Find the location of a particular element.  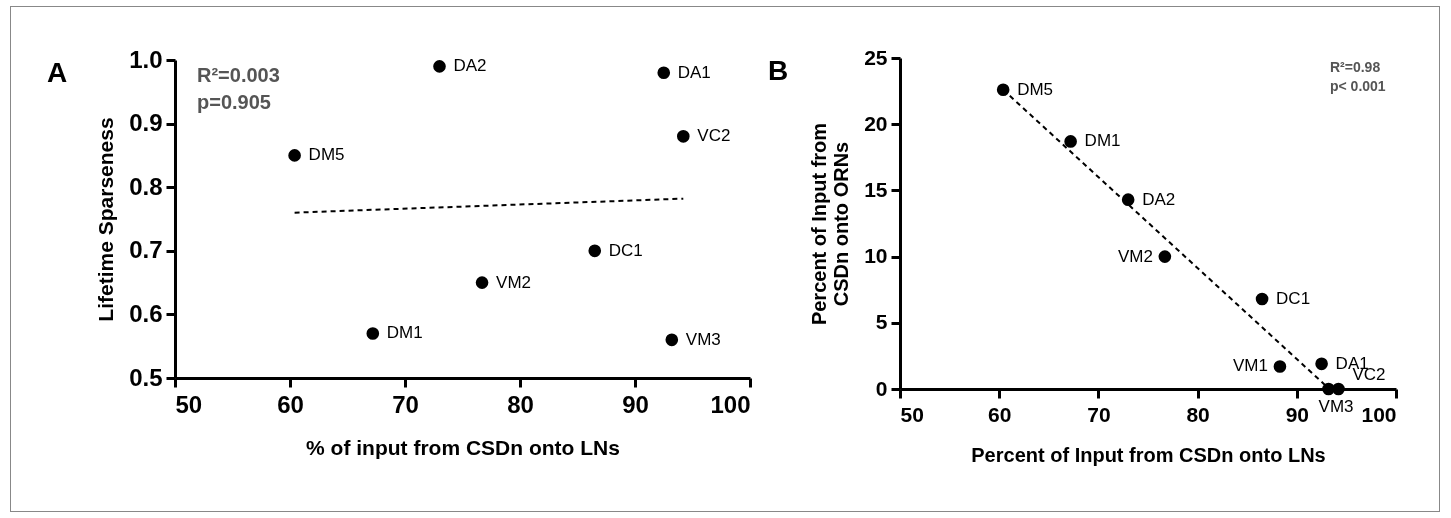

y-tick-label: 5 is located at coordinates (881, 322).